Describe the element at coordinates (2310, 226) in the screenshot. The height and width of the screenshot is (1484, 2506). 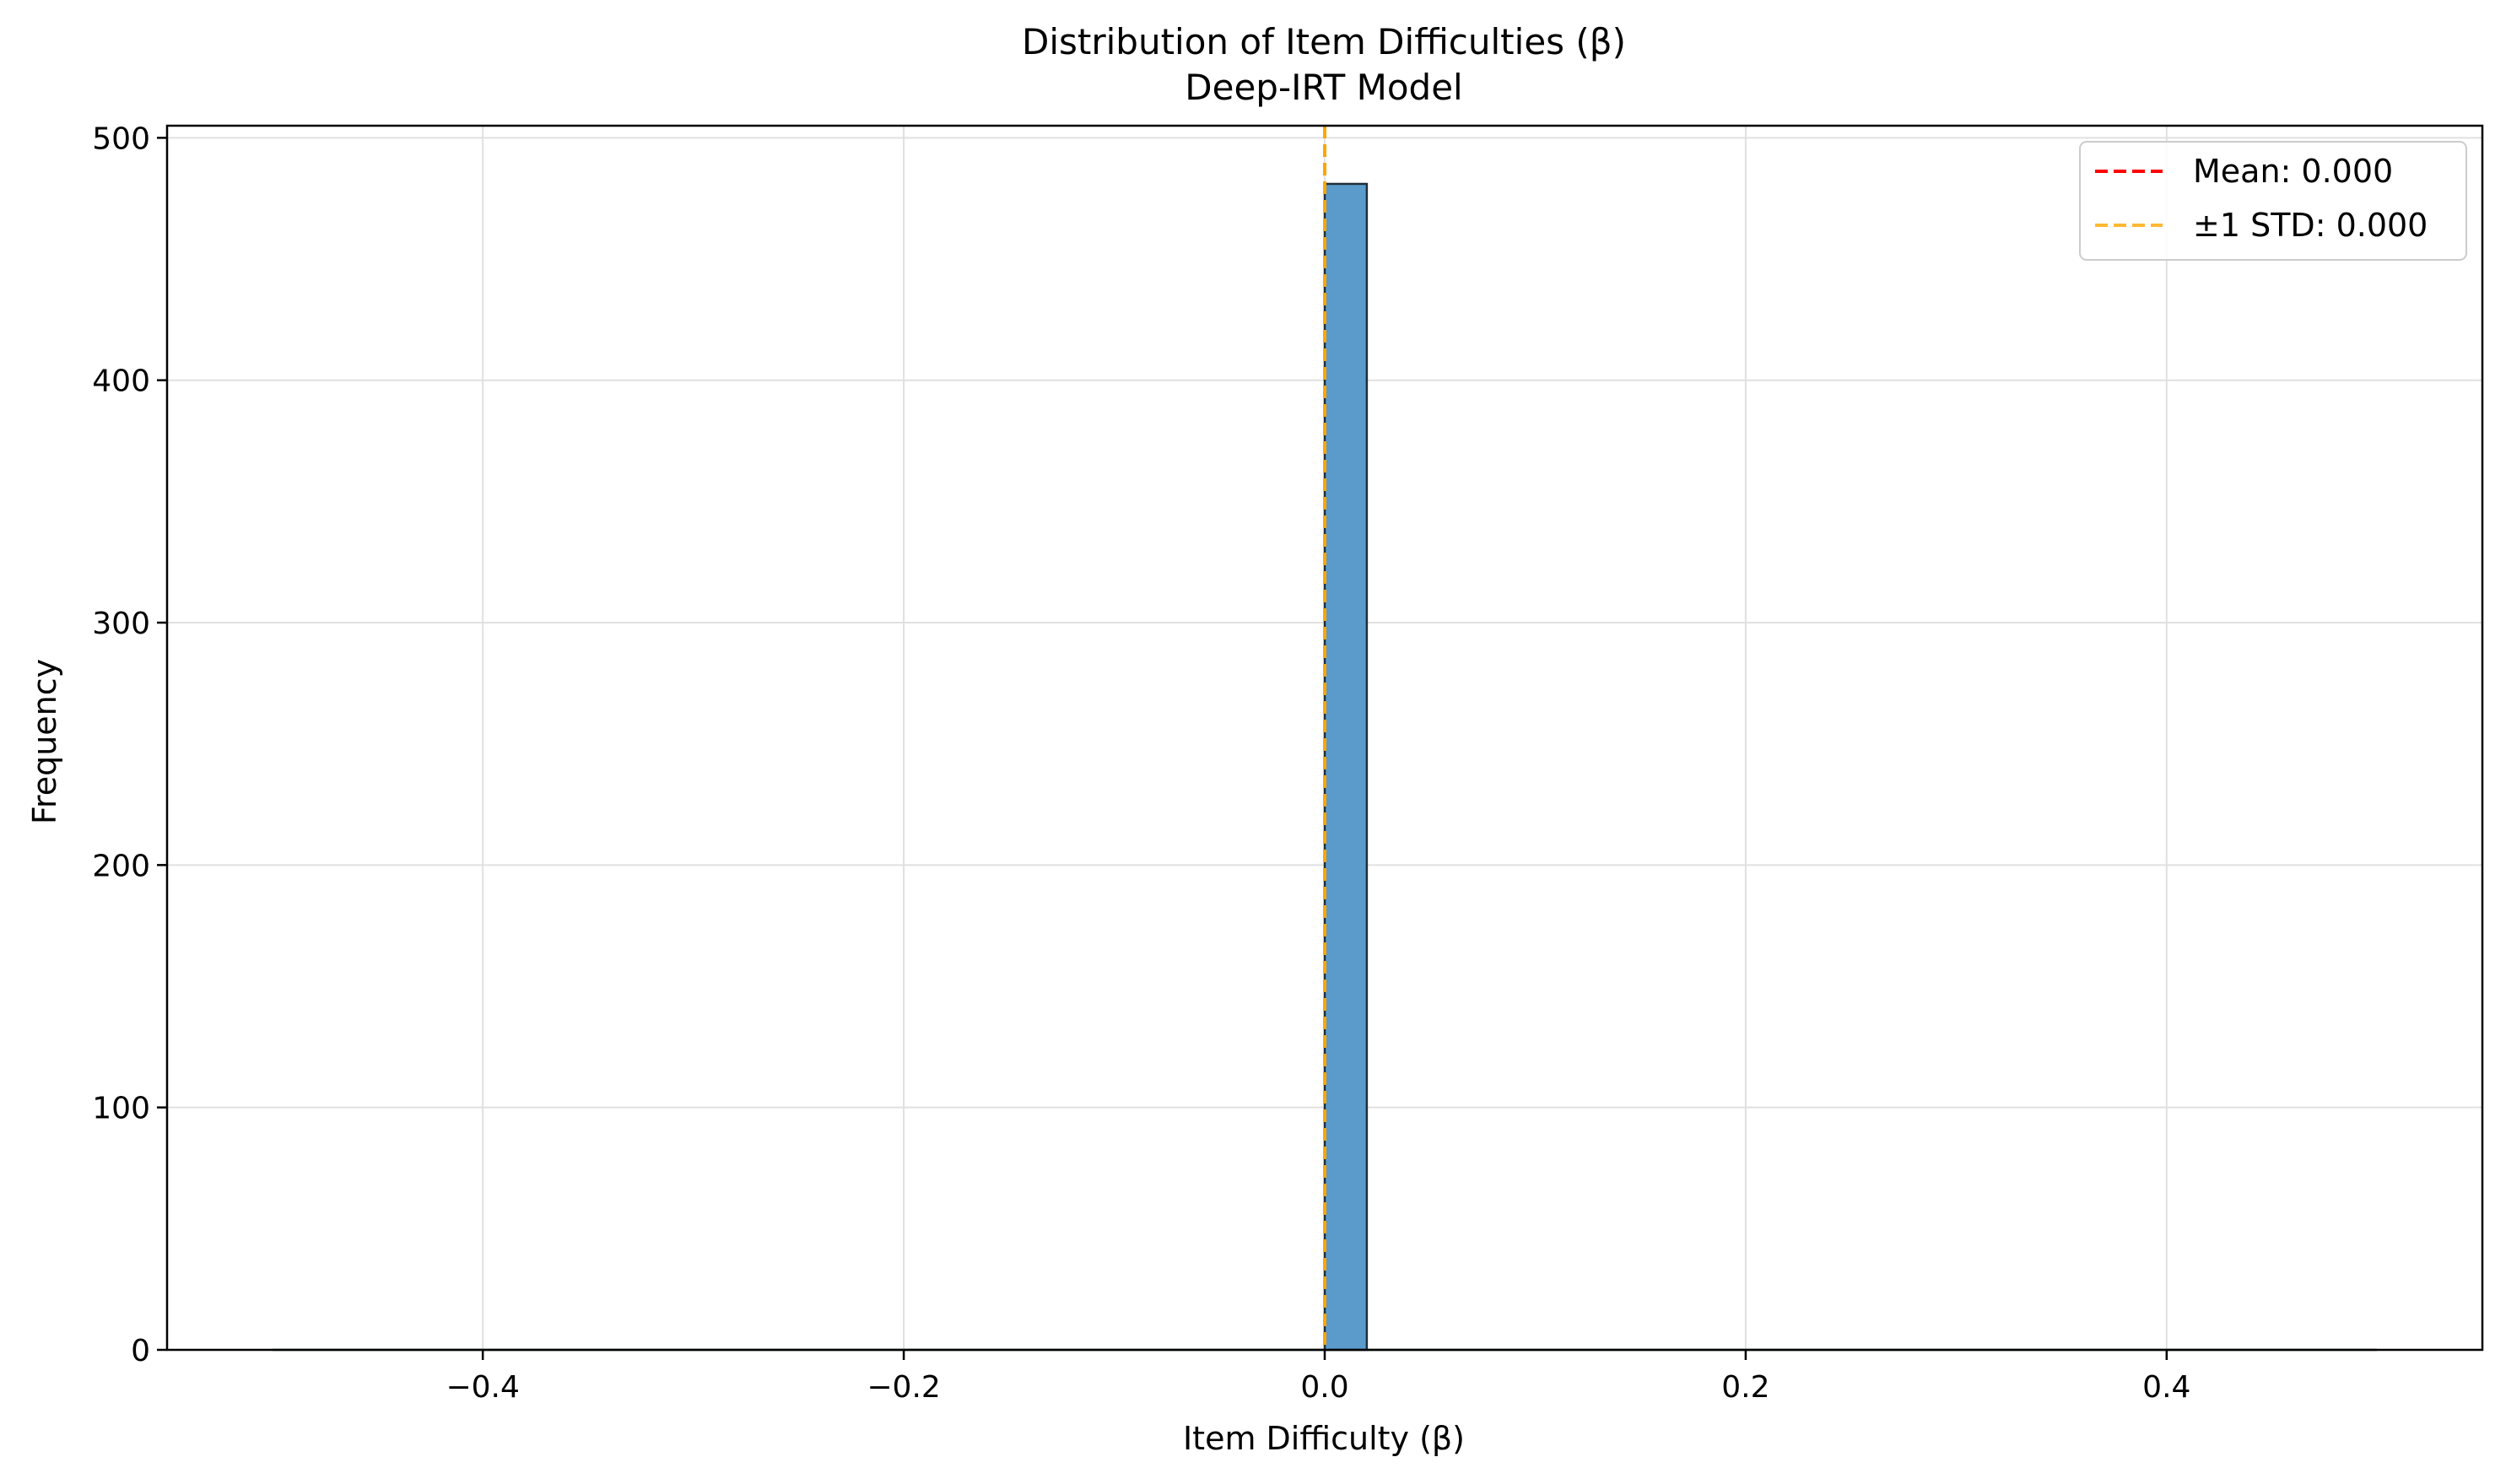
I see `legend-std-label: ±1 STD: 0.000` at that location.